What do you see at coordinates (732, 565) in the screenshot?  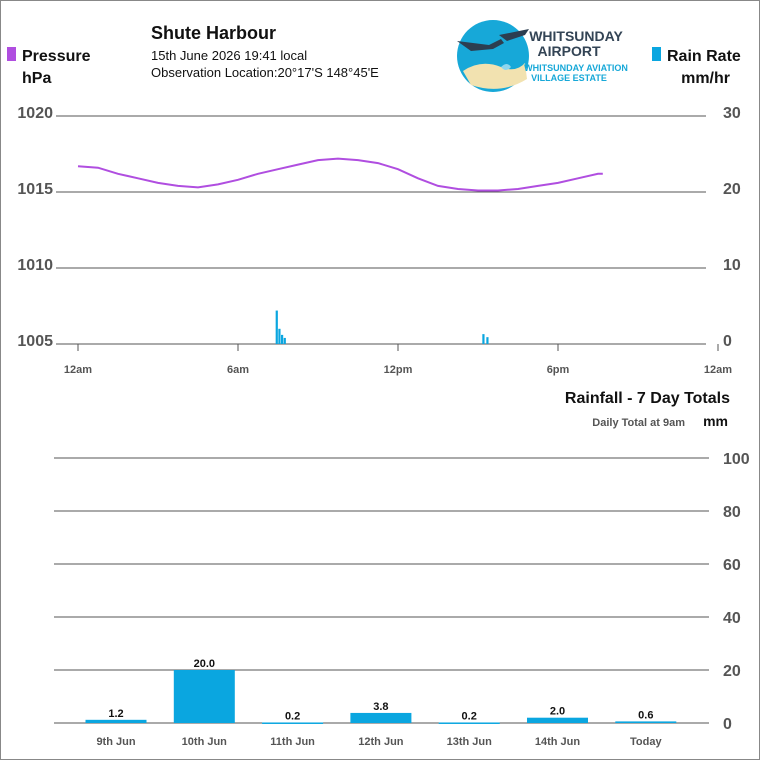 I see `rainfall-tick-label: 60` at bounding box center [732, 565].